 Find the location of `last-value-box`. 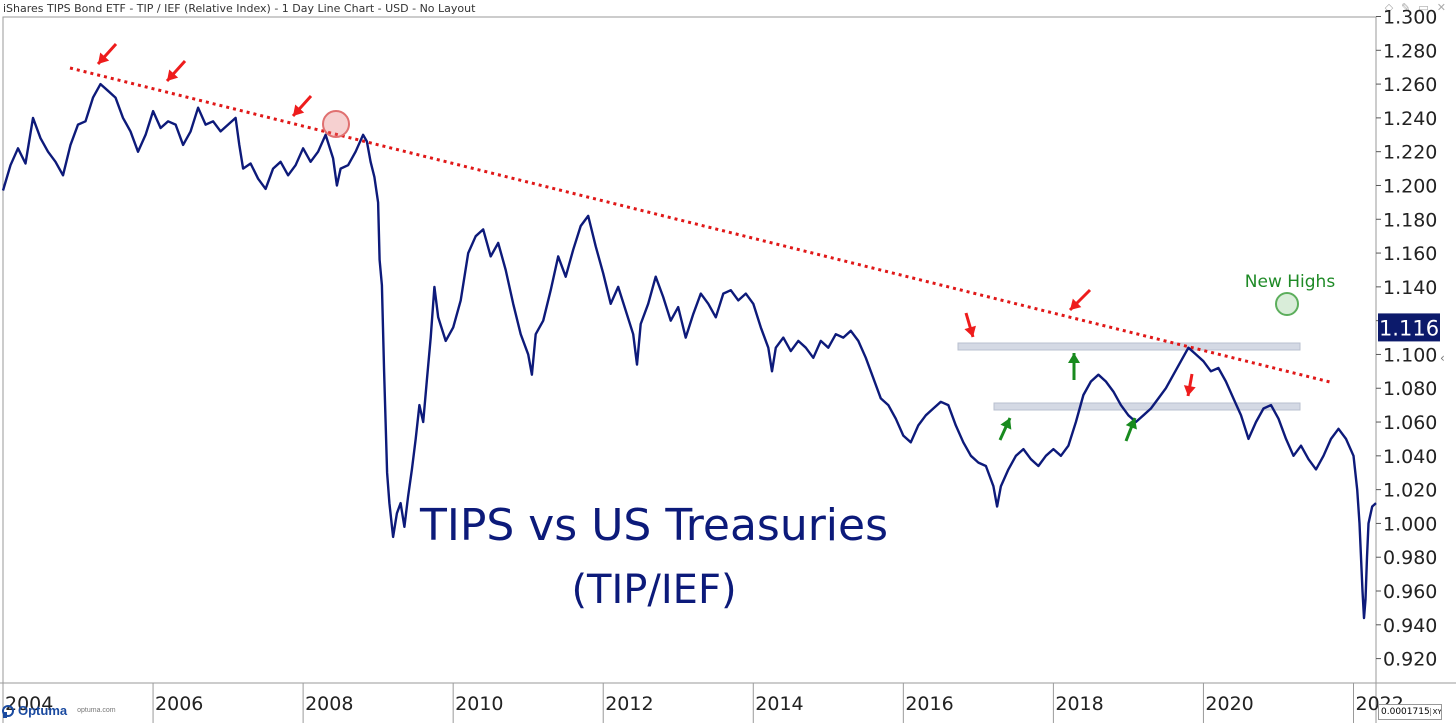

last-value-box is located at coordinates (1409, 327).